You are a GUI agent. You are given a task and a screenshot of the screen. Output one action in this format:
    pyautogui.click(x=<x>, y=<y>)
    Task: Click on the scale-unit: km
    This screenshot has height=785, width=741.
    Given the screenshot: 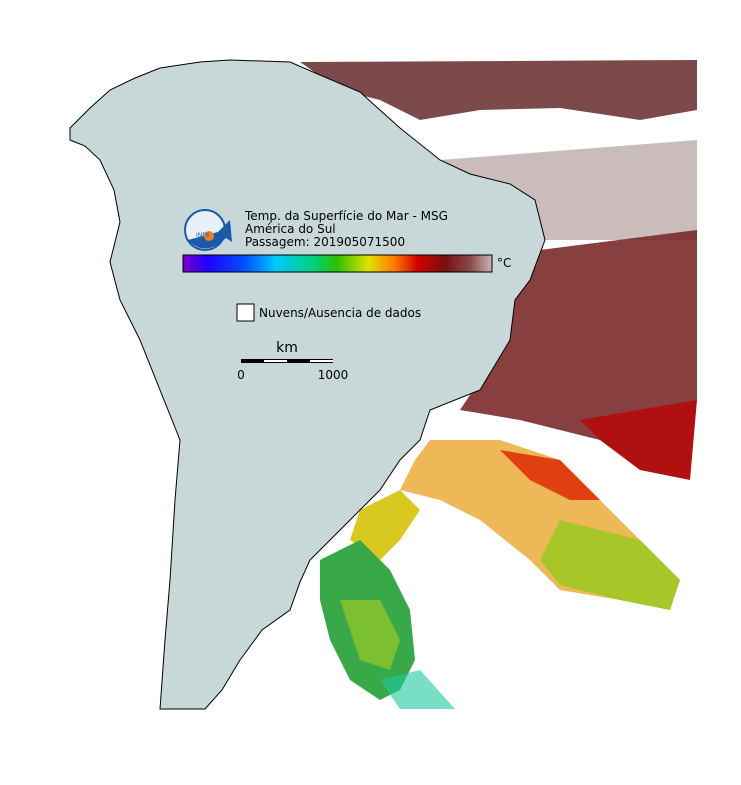 What is the action you would take?
    pyautogui.click(x=287, y=348)
    